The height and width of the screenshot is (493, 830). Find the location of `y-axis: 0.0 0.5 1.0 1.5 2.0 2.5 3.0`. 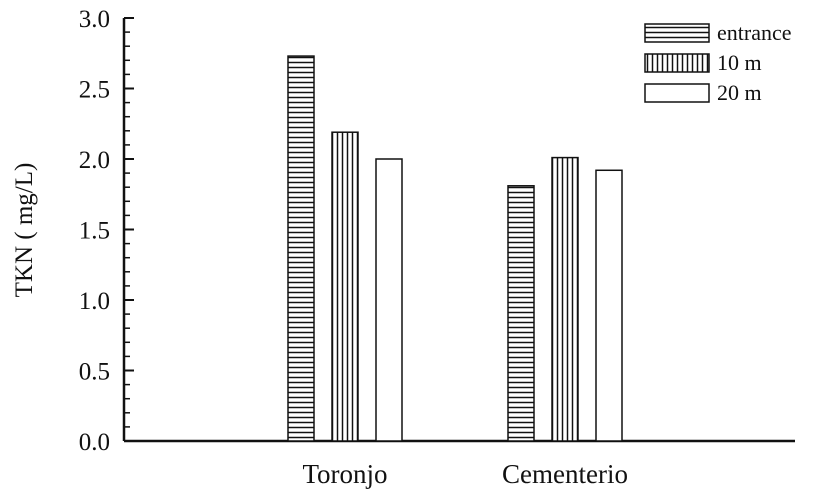

y-axis: 0.0 0.5 1.0 1.5 2.0 2.5 3.0 is located at coordinates (106, 231).